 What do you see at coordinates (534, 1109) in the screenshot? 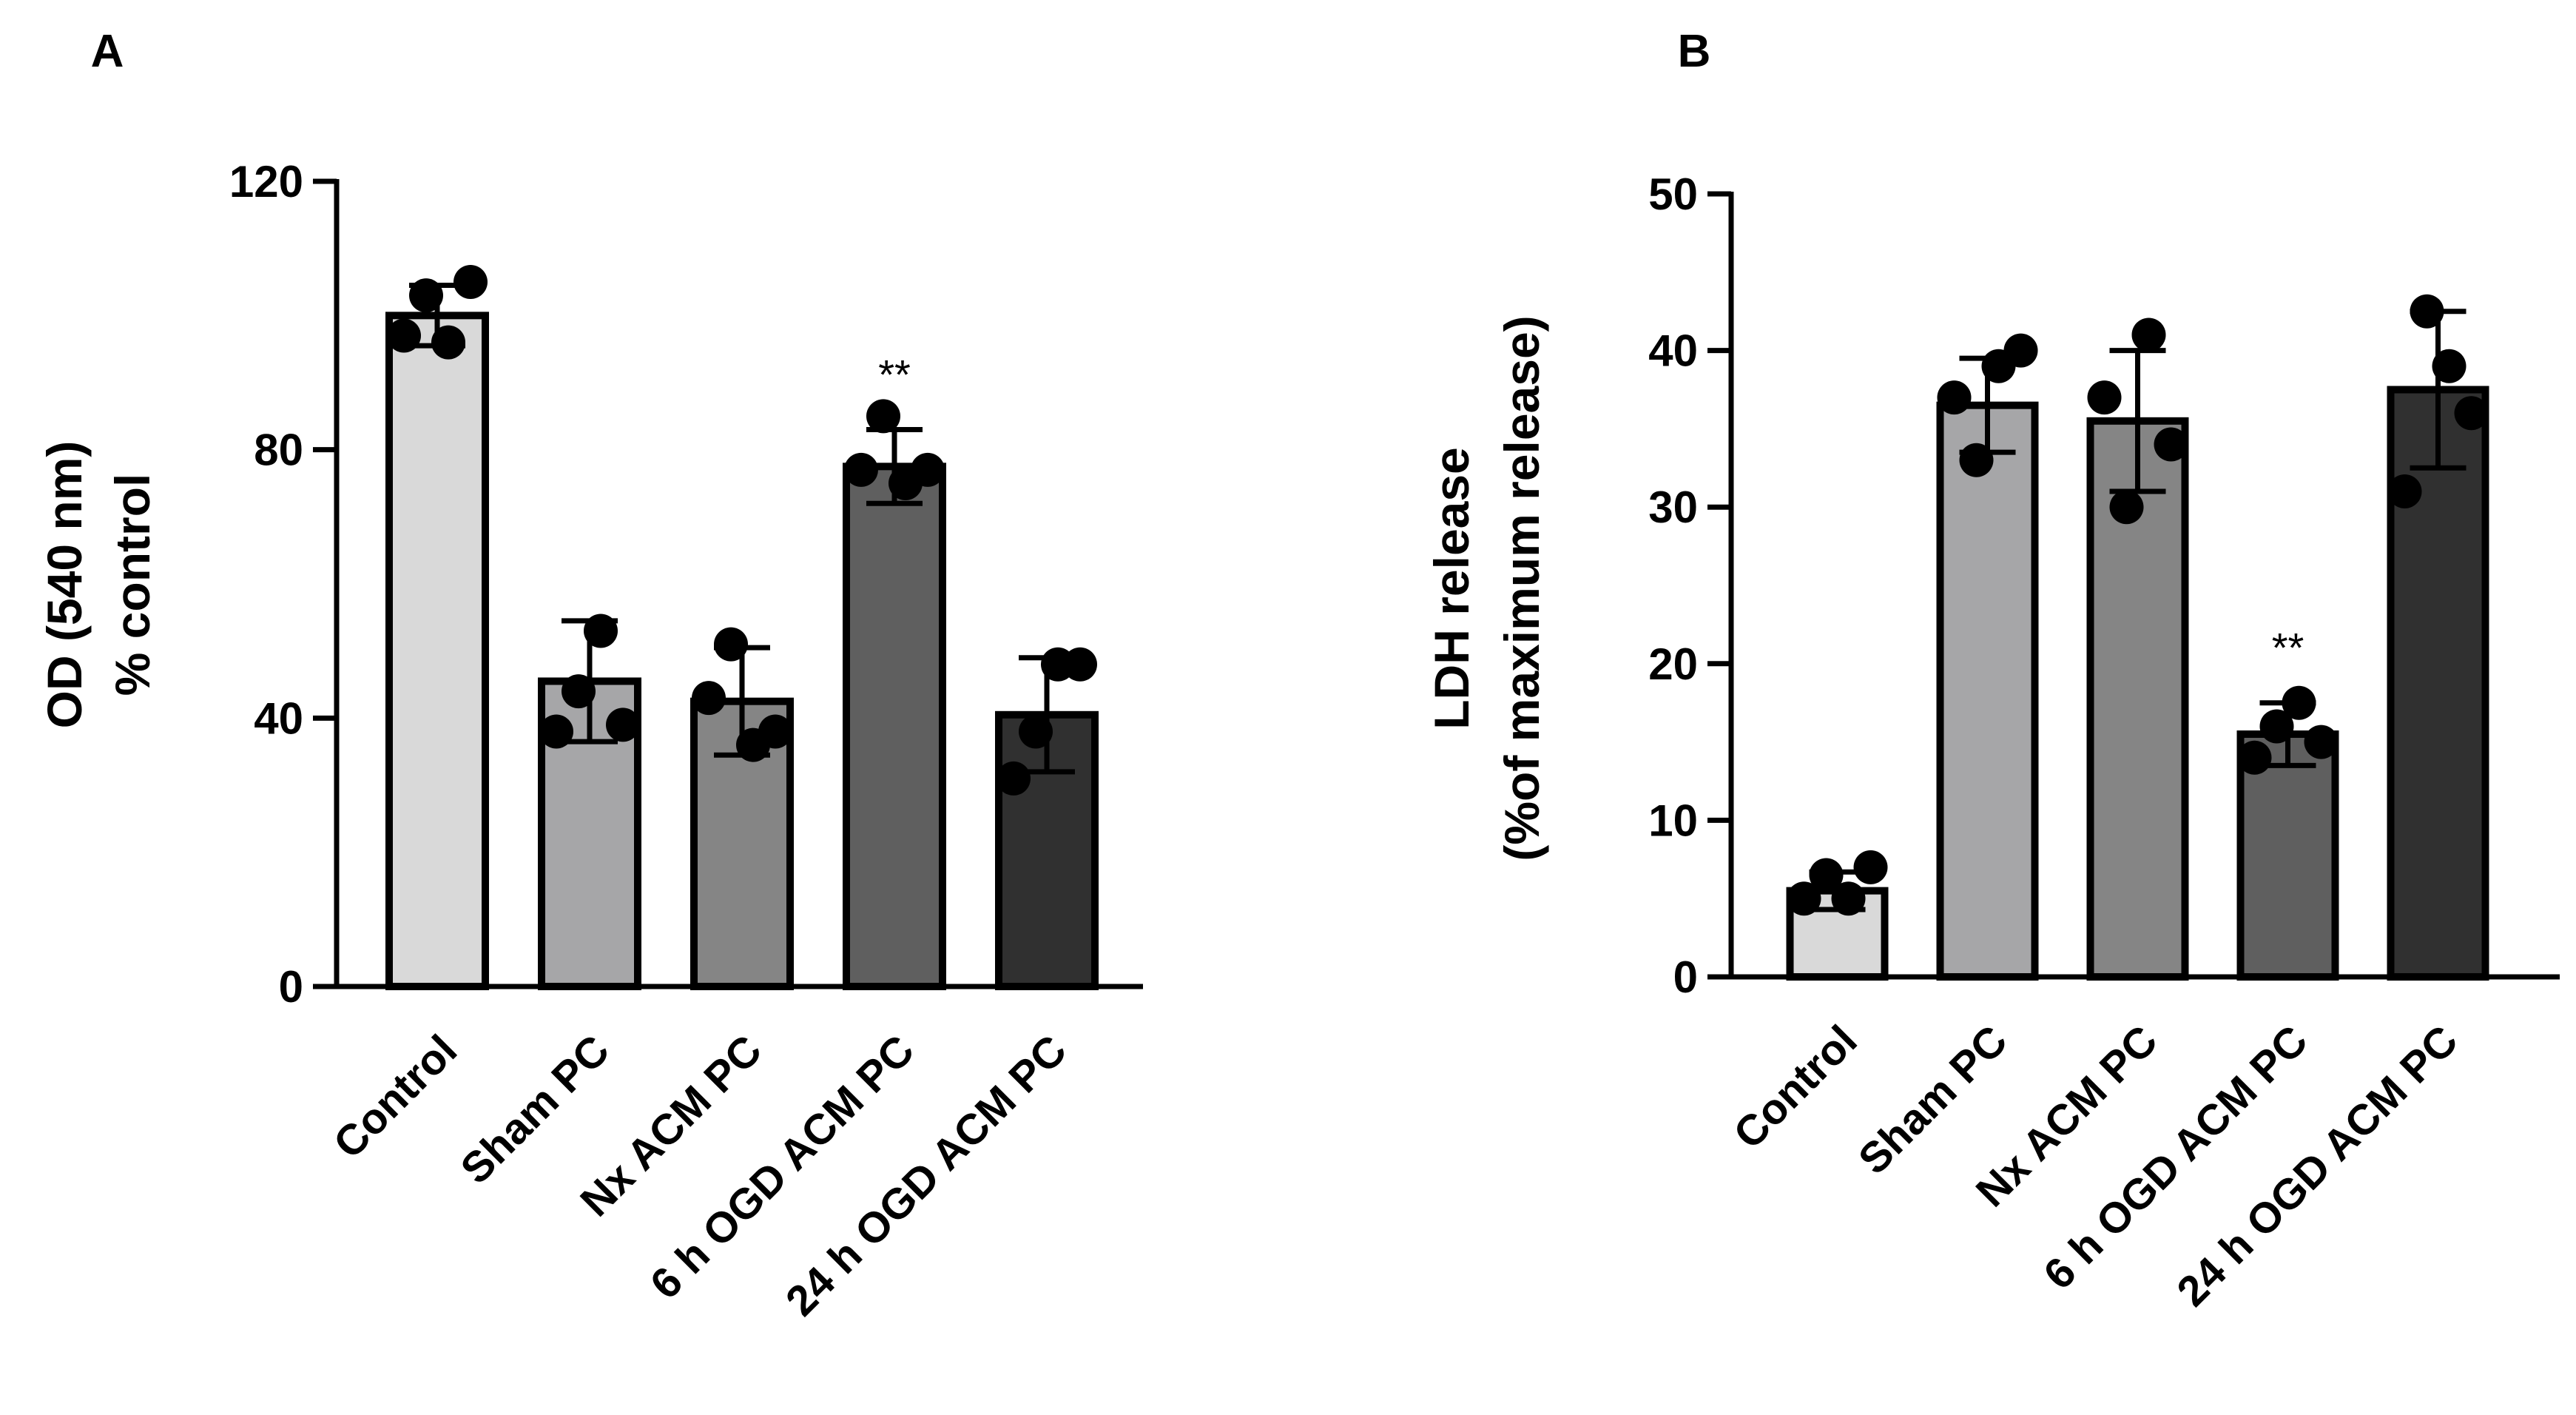
I see `category-label: Sham PC` at bounding box center [534, 1109].